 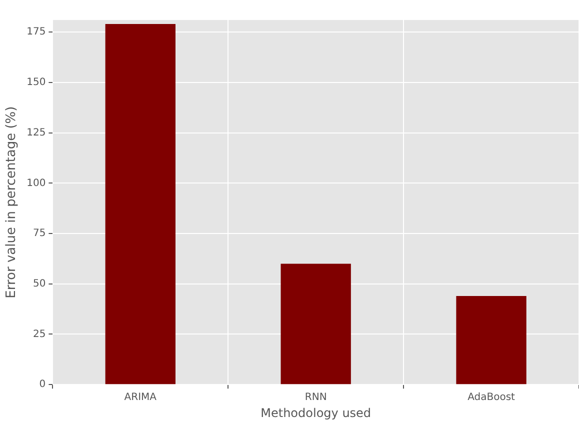 I want to click on y-tick-label: 175, so click(x=36, y=32).